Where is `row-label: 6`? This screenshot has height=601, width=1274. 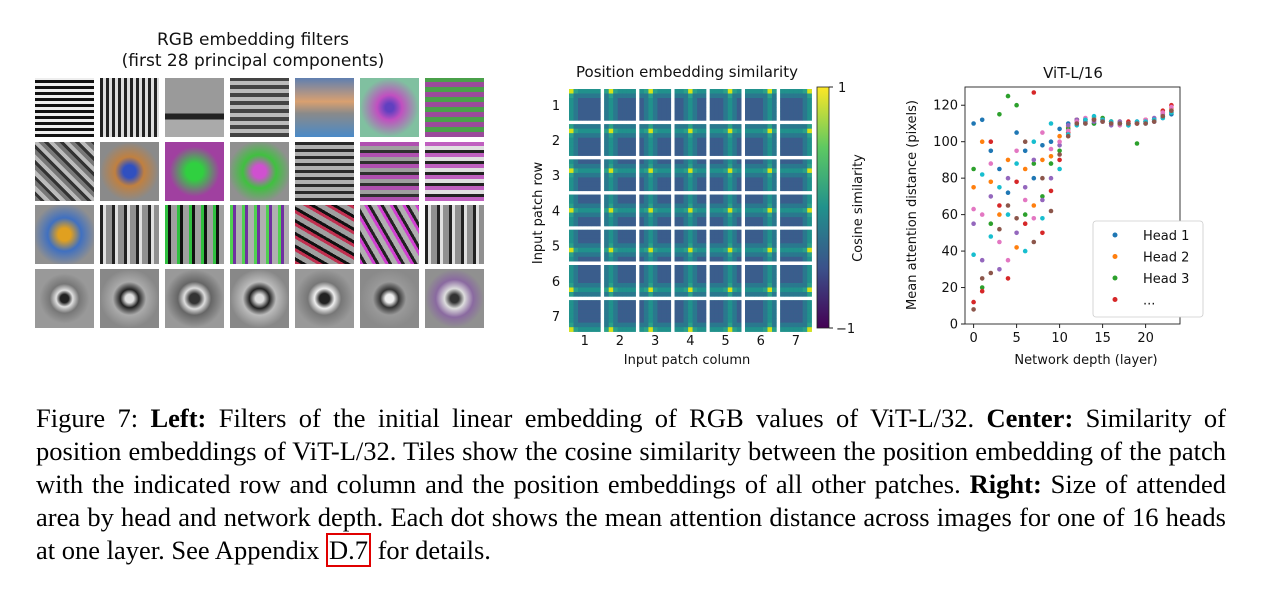 row-label: 6 is located at coordinates (556, 282).